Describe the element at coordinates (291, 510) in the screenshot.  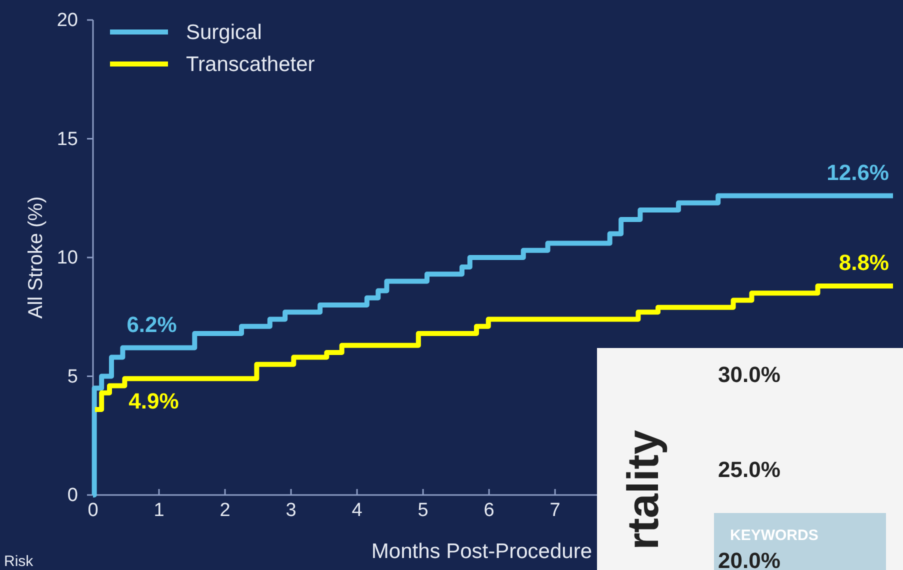
I see `x-tick-label: 3` at that location.